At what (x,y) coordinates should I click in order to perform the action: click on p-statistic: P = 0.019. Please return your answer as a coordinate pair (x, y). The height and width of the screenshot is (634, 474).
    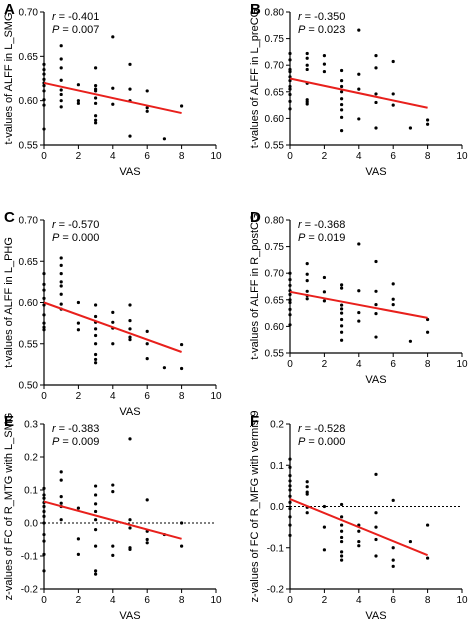
    Looking at the image, I should click on (321, 238).